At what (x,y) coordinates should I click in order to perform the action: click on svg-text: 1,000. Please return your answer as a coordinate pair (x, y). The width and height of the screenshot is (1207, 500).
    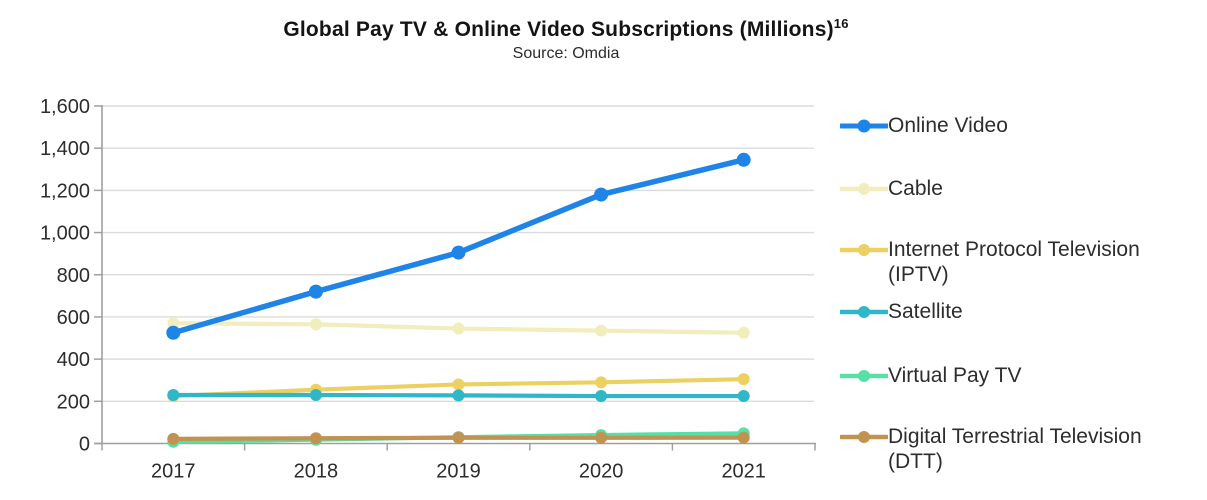
    Looking at the image, I should click on (65, 234).